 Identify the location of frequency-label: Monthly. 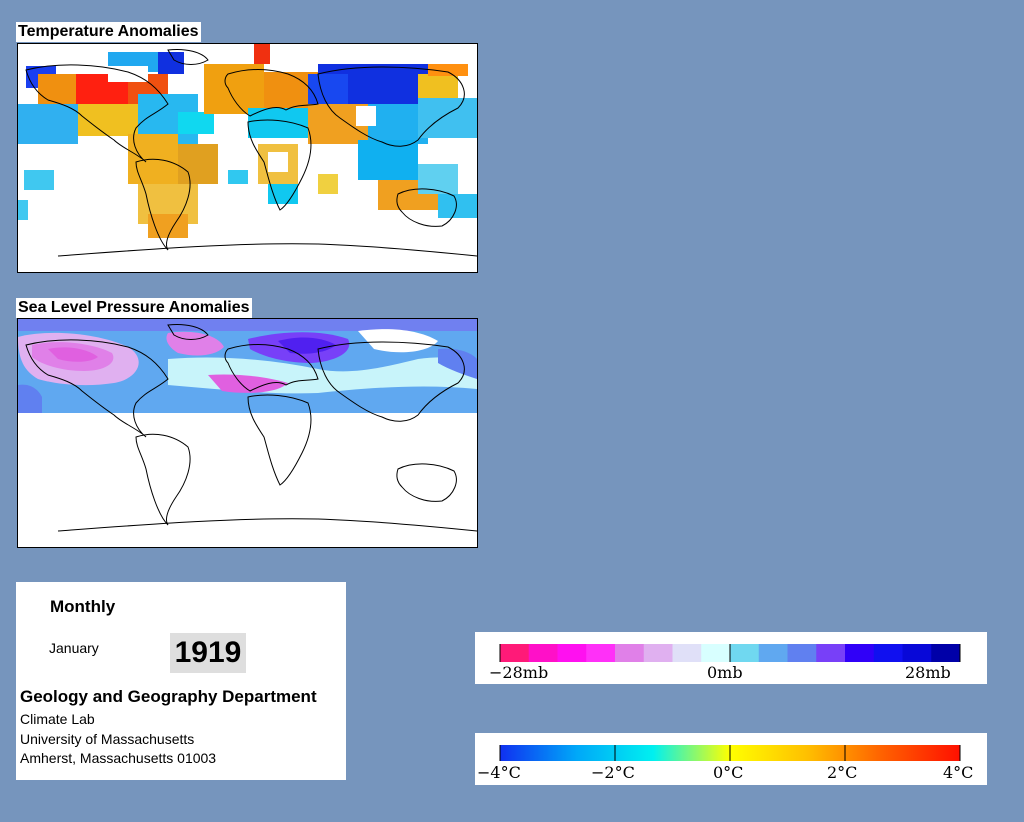
(83, 606).